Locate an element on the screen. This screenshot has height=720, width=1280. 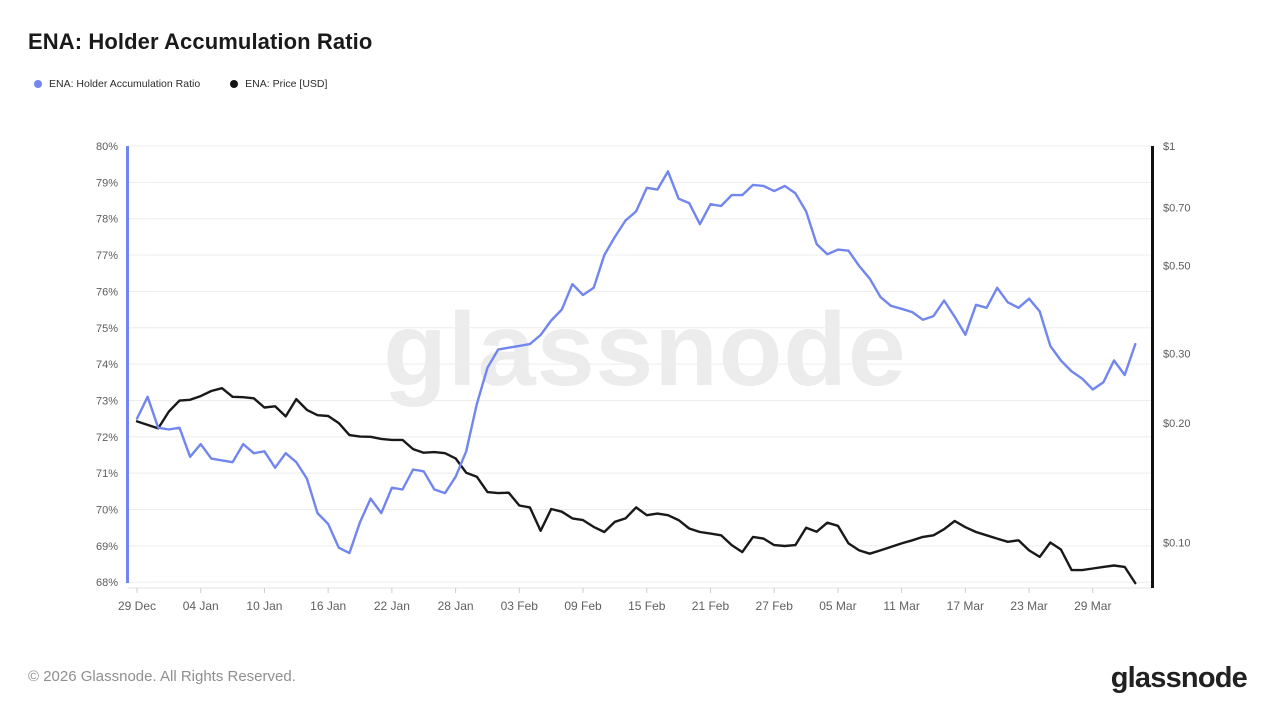
left-axis-tick-label: 73% is located at coordinates (107, 401).